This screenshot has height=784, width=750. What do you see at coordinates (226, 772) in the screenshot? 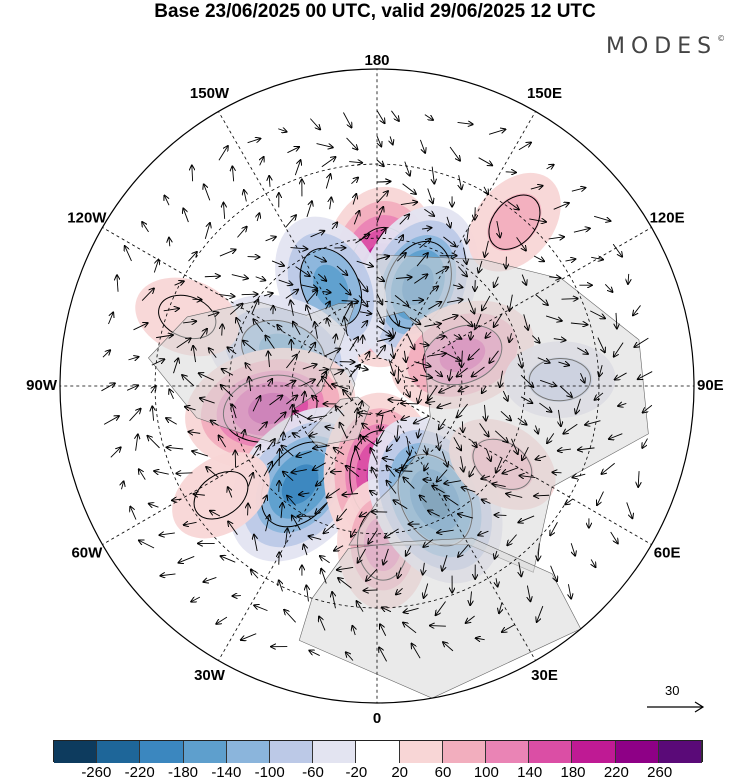
I see `colorbar-tick-label: -140` at bounding box center [226, 772].